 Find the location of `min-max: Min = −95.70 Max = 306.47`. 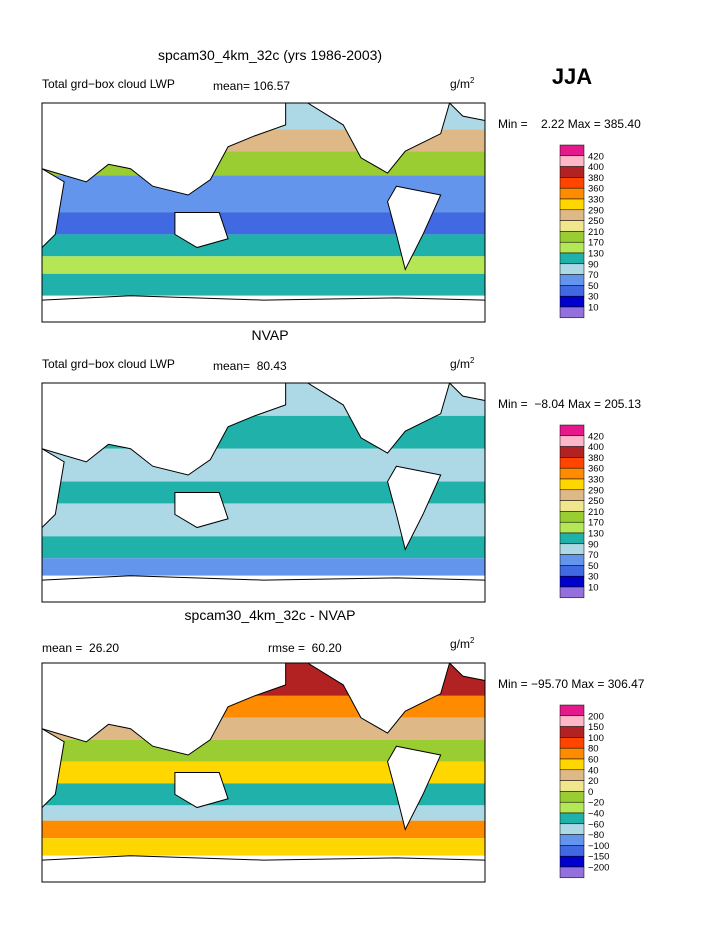

min-max: Min = −95.70 Max = 306.47 is located at coordinates (571, 684).